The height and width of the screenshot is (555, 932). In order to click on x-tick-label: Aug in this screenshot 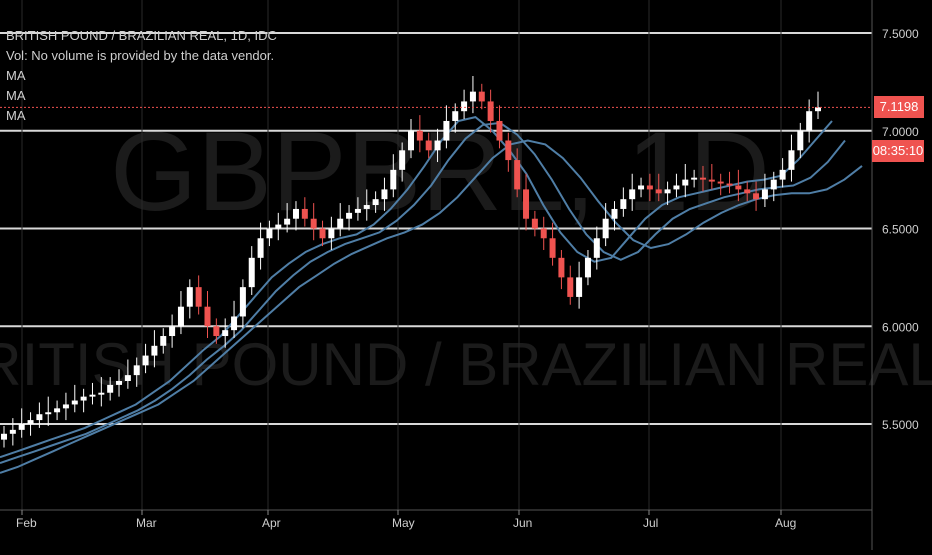, I will do `click(785, 523)`.